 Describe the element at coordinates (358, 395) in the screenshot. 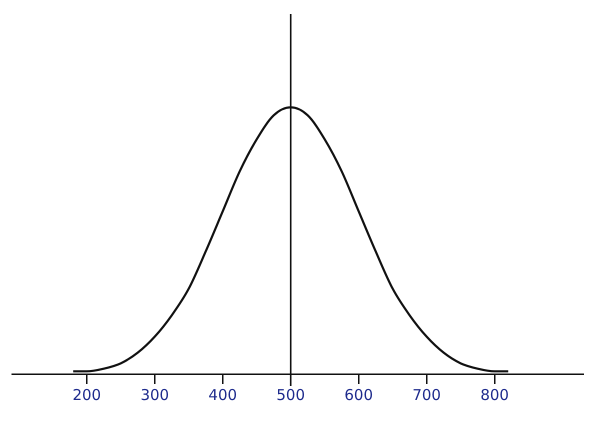

I see `x-tick-label: 600` at that location.